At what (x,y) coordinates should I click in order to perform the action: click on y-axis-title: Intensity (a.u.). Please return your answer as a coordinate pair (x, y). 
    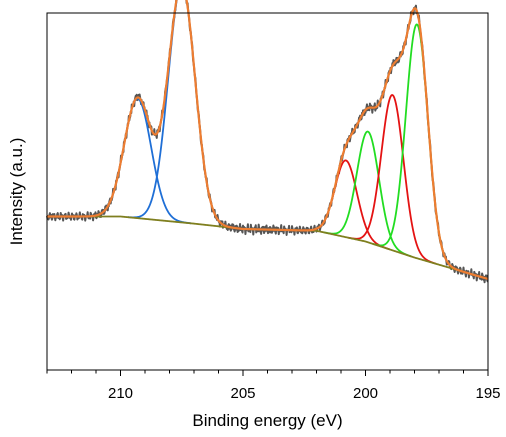
    Looking at the image, I should click on (16, 192).